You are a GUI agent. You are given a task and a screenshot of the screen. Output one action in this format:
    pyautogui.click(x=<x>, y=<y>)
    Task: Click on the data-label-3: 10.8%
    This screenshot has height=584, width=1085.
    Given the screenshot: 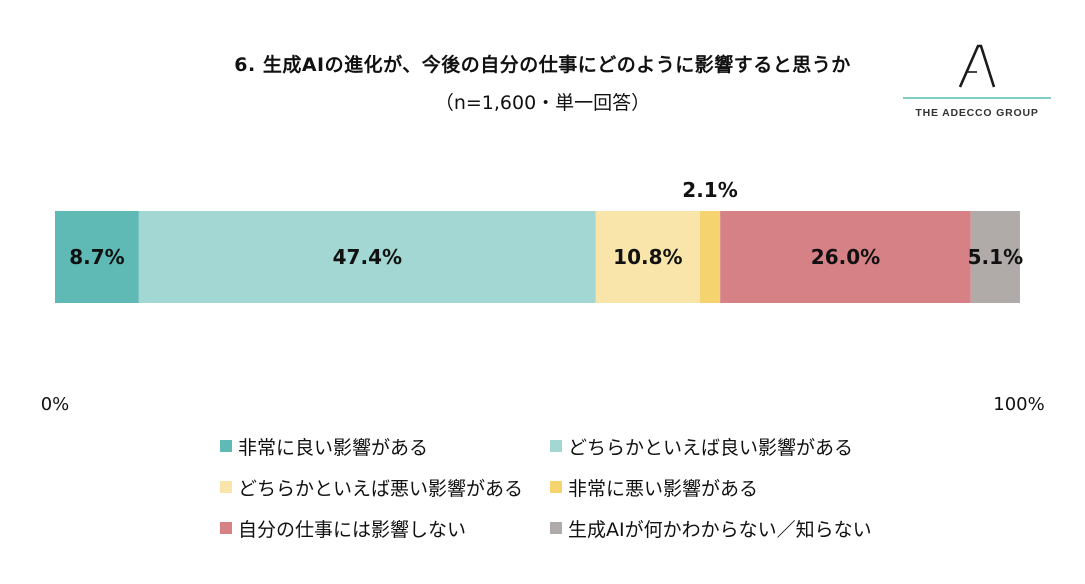 What is the action you would take?
    pyautogui.click(x=647, y=257)
    